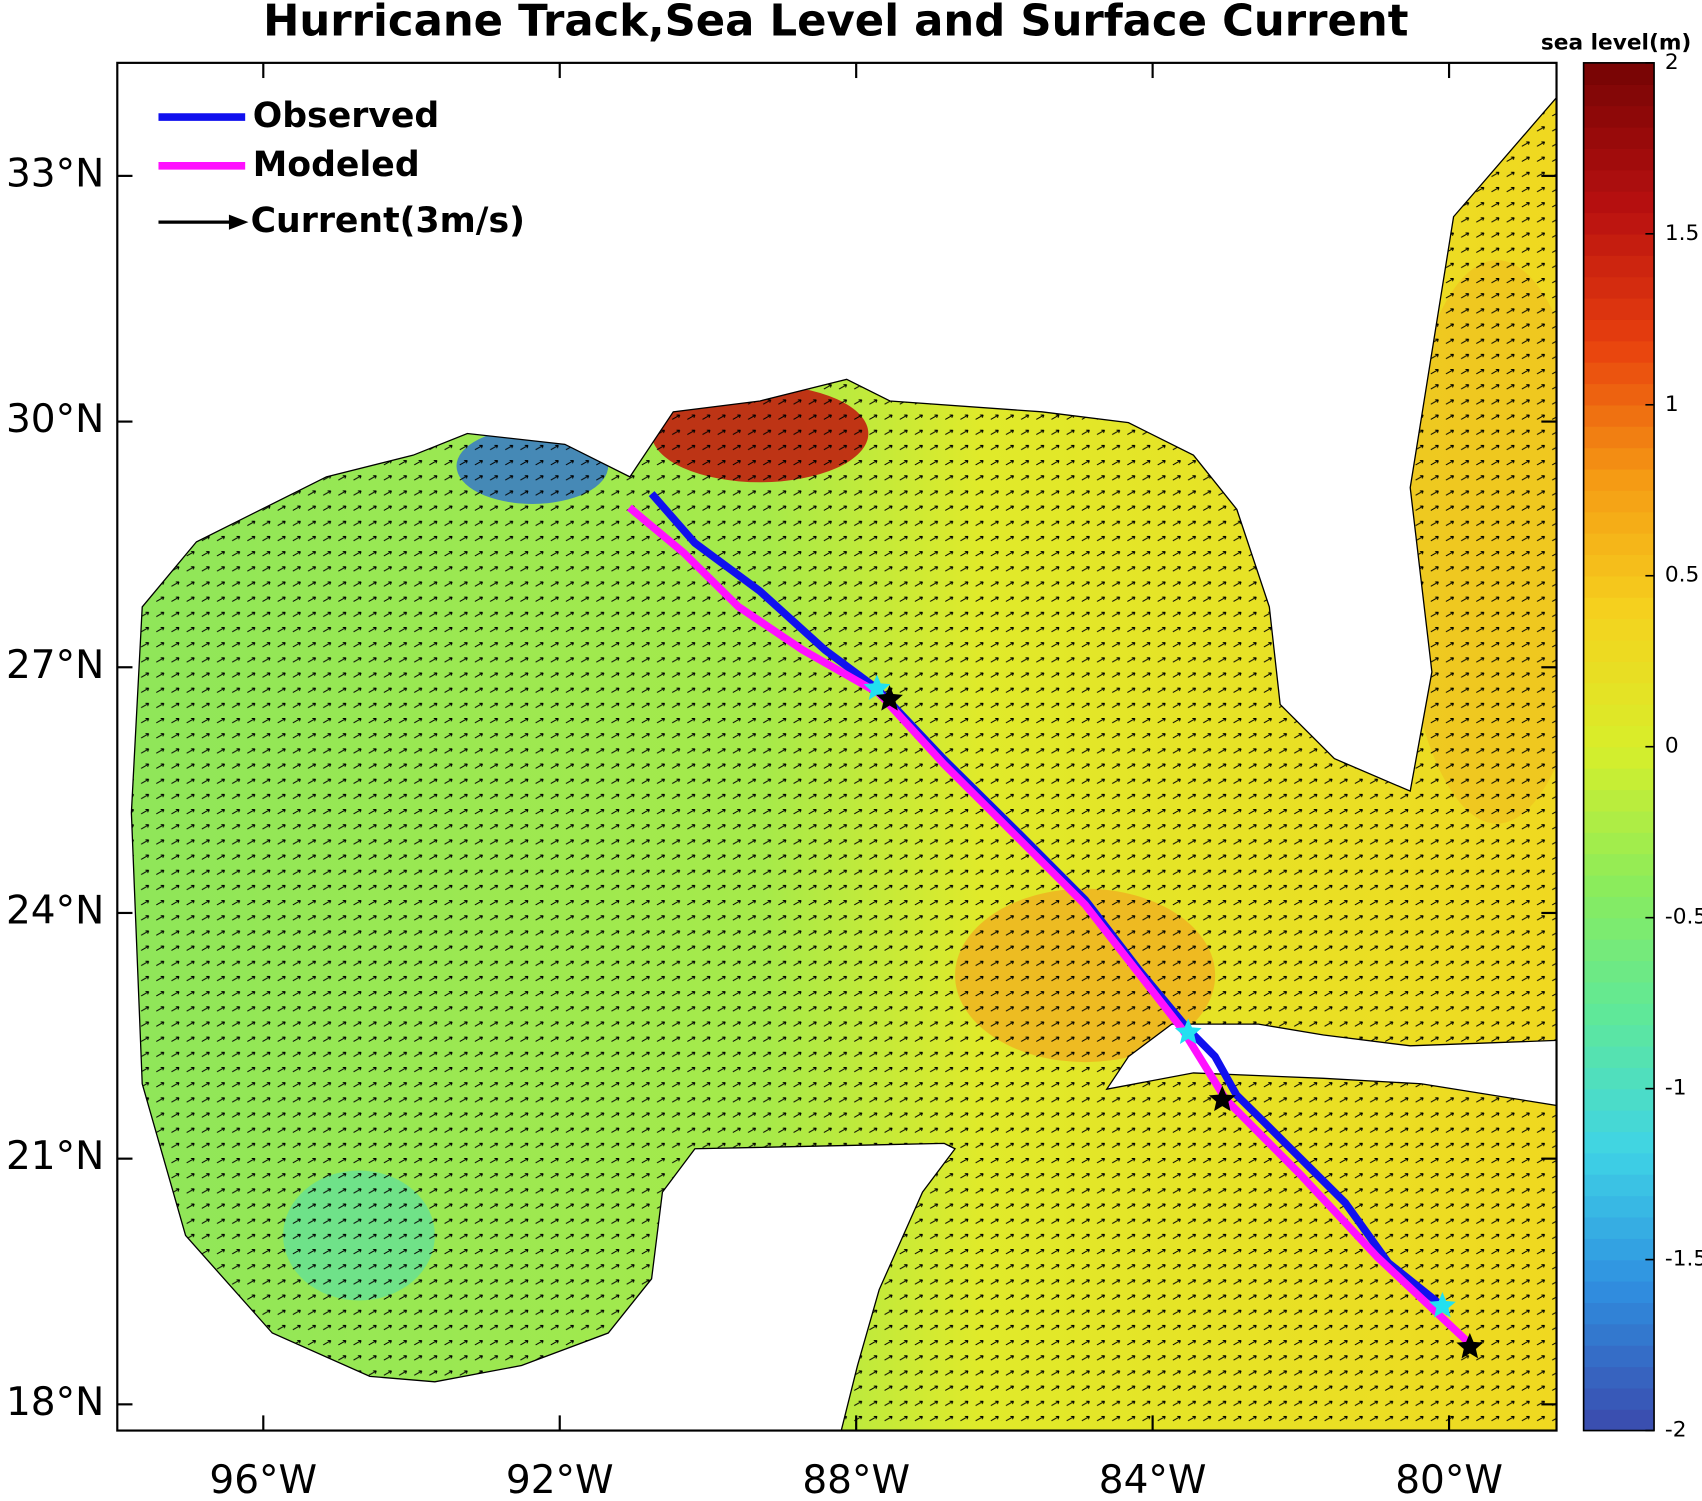  Describe the element at coordinates (388, 221) in the screenshot. I see `legend-label: Current(3m/s)` at that location.